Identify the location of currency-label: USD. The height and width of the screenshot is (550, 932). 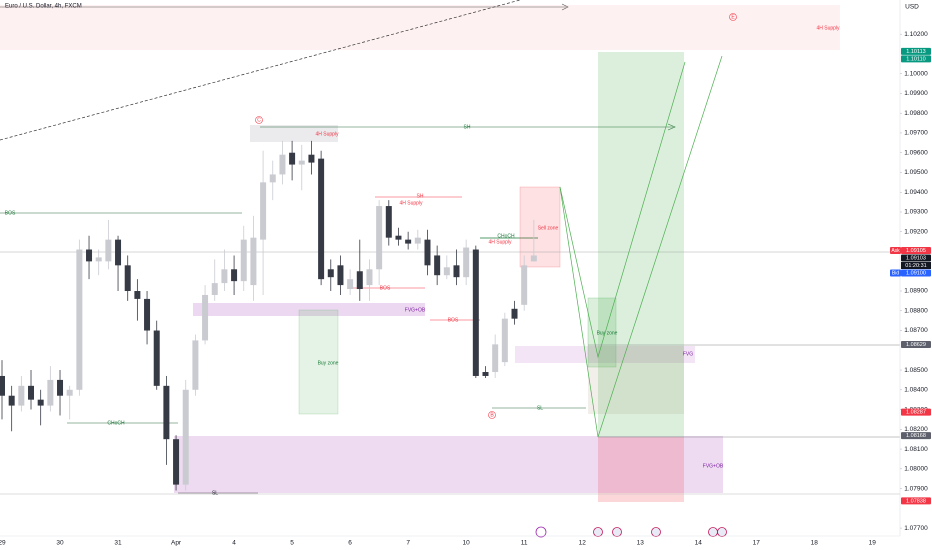
(912, 7).